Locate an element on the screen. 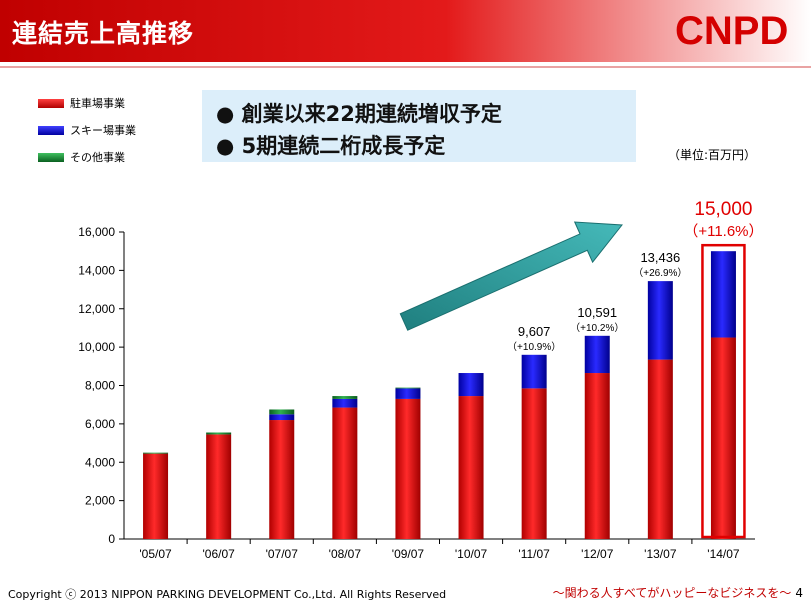 The height and width of the screenshot is (607, 811). x-tick-label: '11/07 is located at coordinates (534, 554).